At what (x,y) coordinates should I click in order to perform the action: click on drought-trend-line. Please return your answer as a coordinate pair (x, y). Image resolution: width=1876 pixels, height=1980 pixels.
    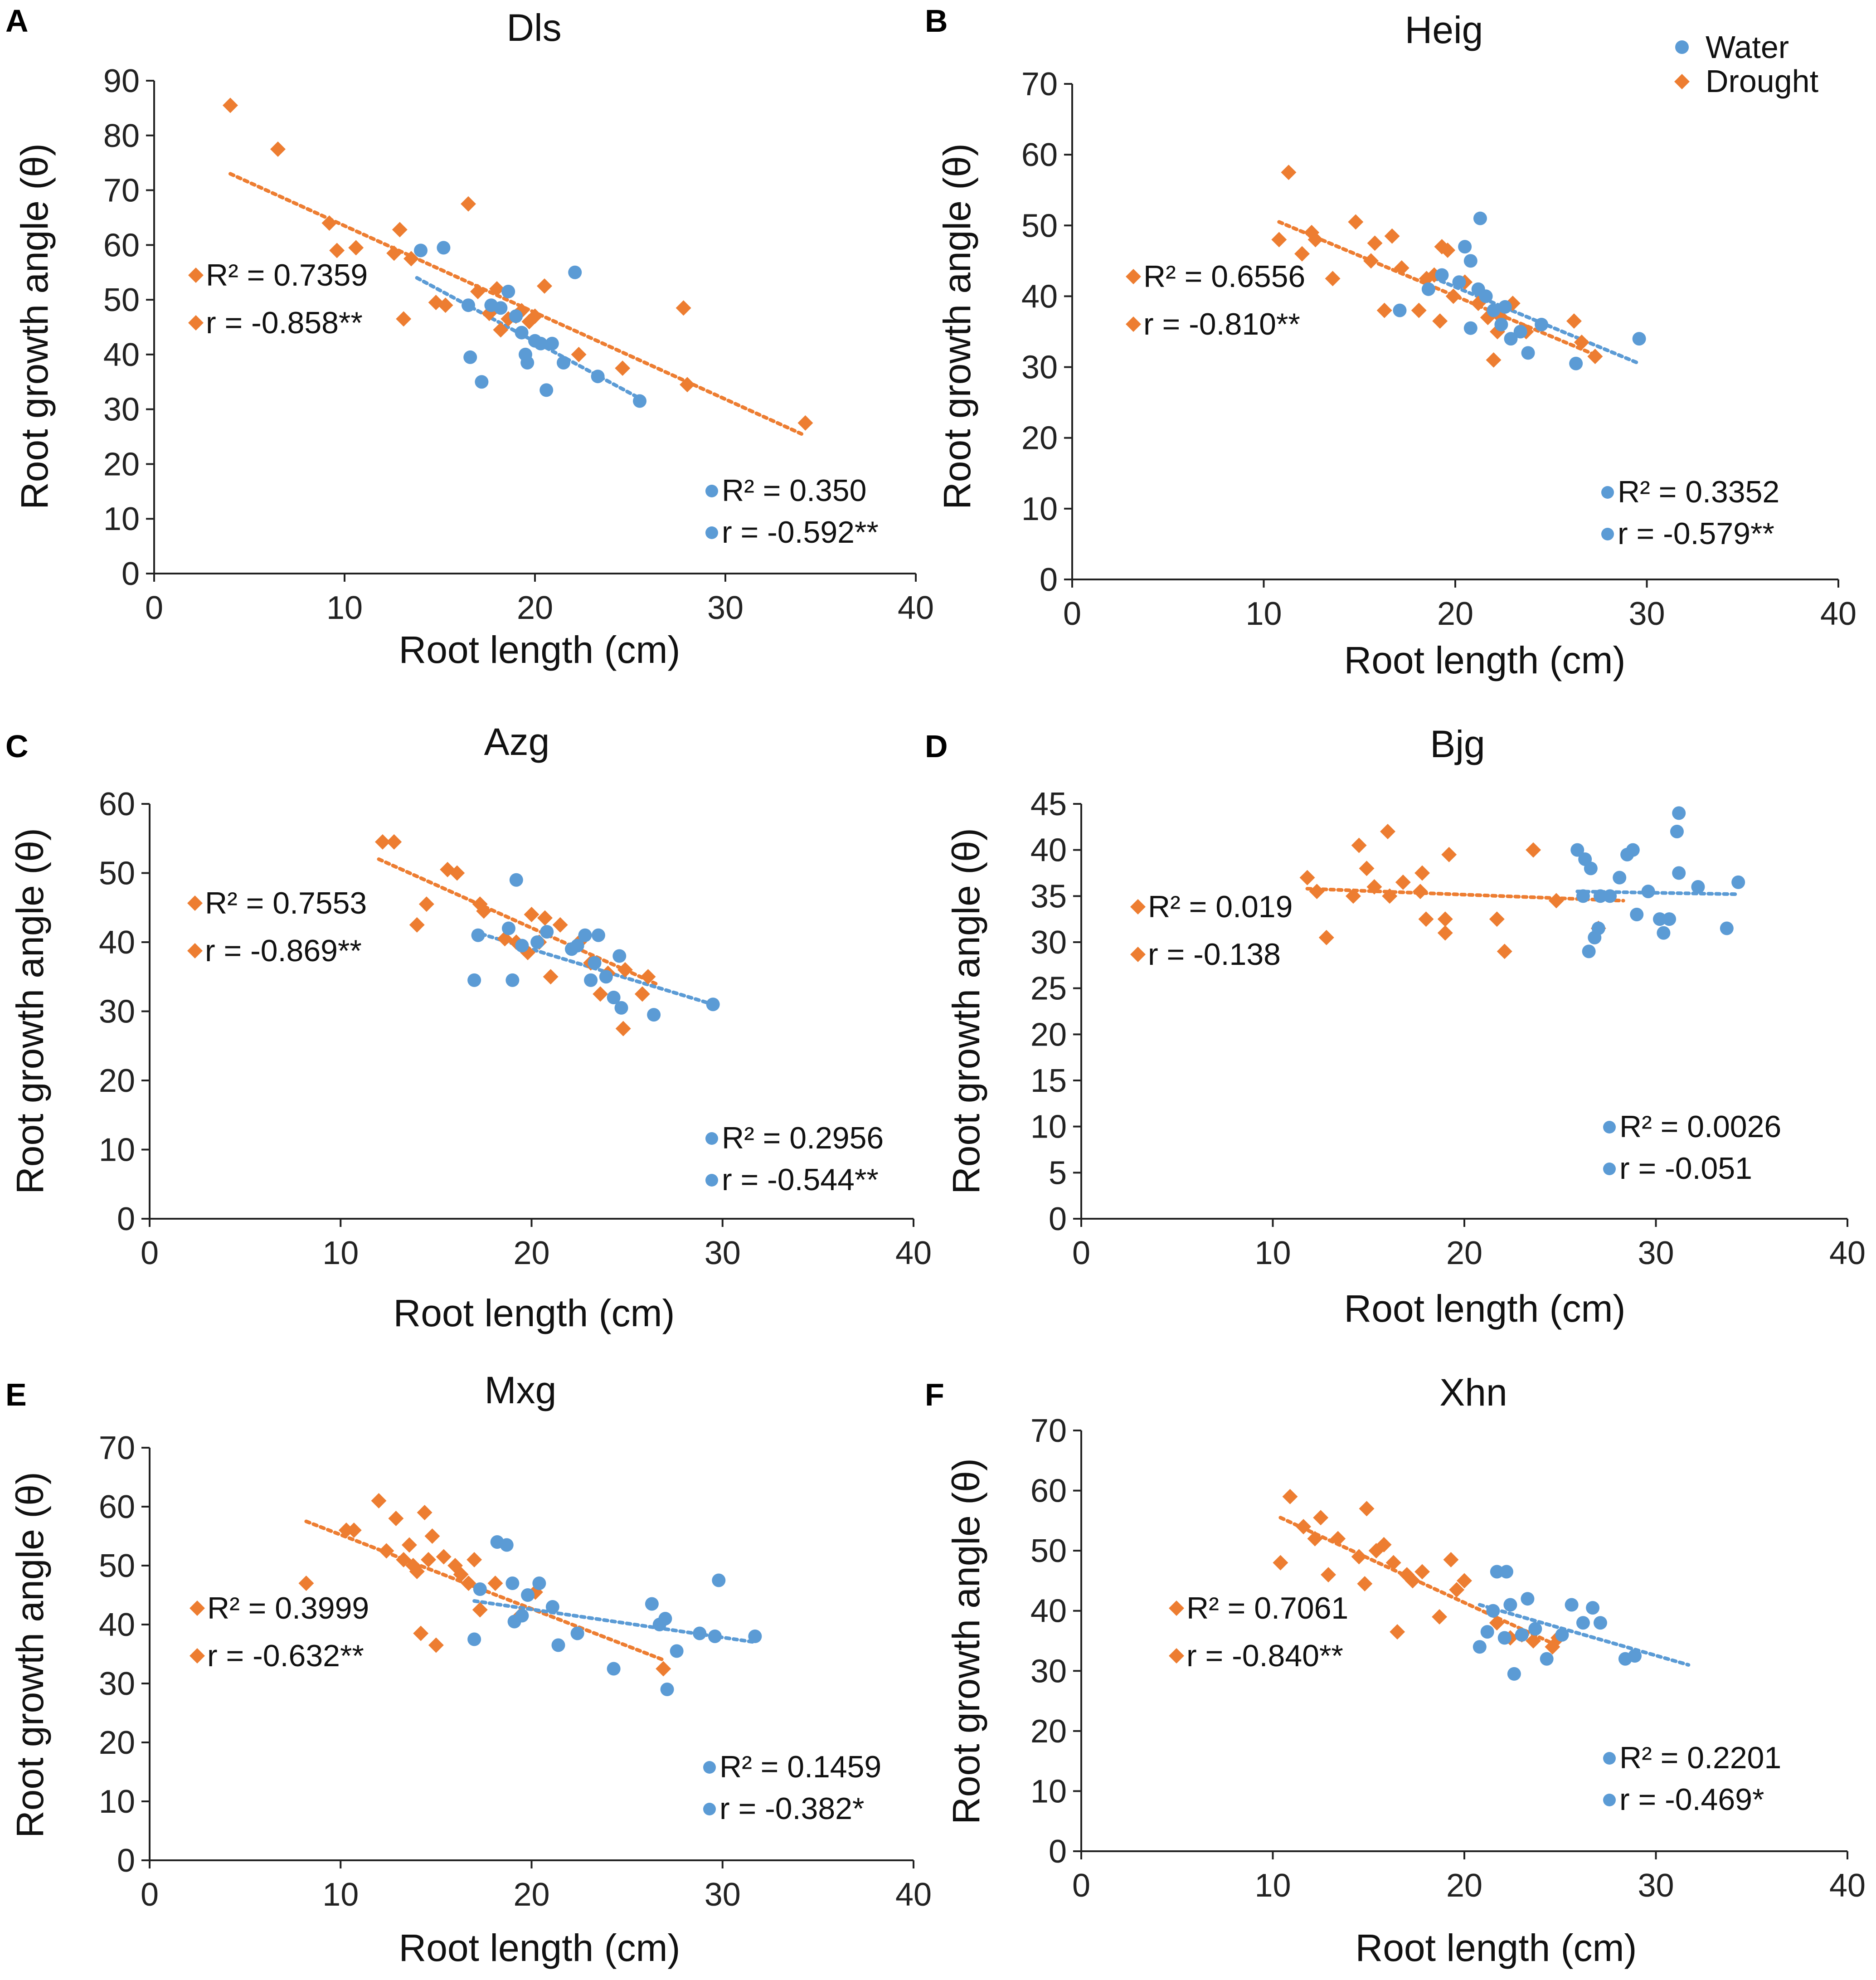
    Looking at the image, I should click on (515, 304).